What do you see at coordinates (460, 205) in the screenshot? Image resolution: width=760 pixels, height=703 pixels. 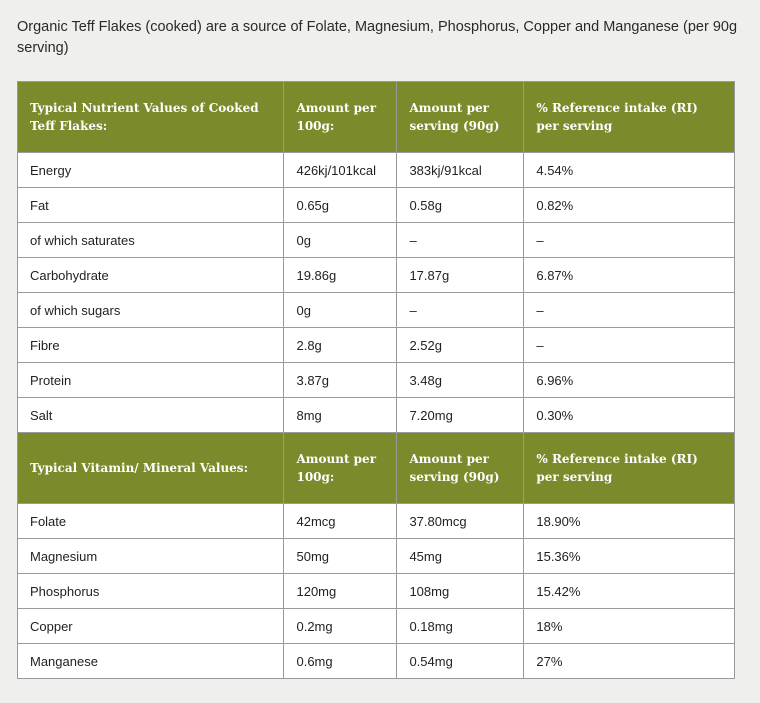 I see `table-cell: 0.58g` at bounding box center [460, 205].